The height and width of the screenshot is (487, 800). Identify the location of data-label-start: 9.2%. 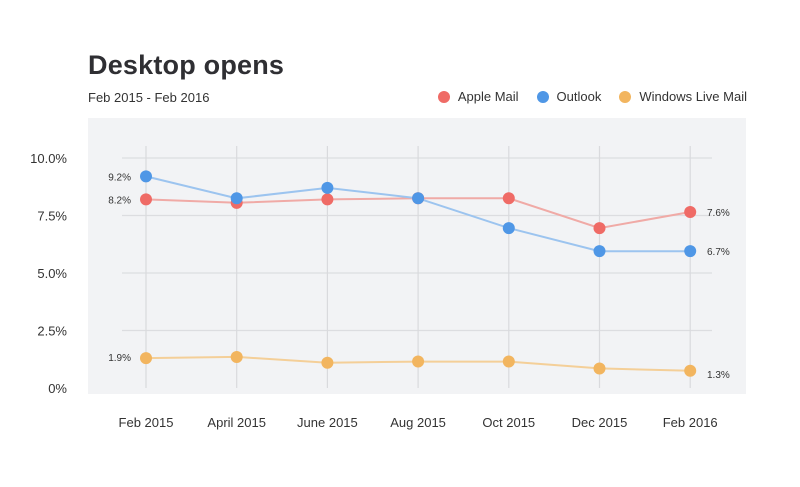
(119, 177).